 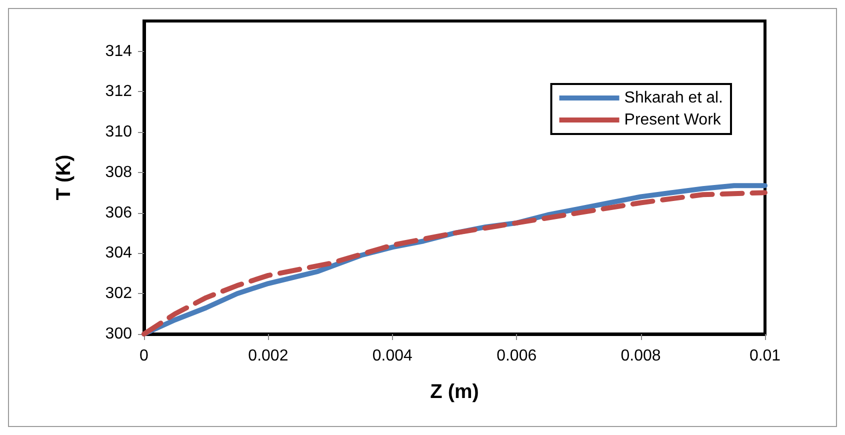 What do you see at coordinates (516, 356) in the screenshot?
I see `x-tick-label: 0.006` at bounding box center [516, 356].